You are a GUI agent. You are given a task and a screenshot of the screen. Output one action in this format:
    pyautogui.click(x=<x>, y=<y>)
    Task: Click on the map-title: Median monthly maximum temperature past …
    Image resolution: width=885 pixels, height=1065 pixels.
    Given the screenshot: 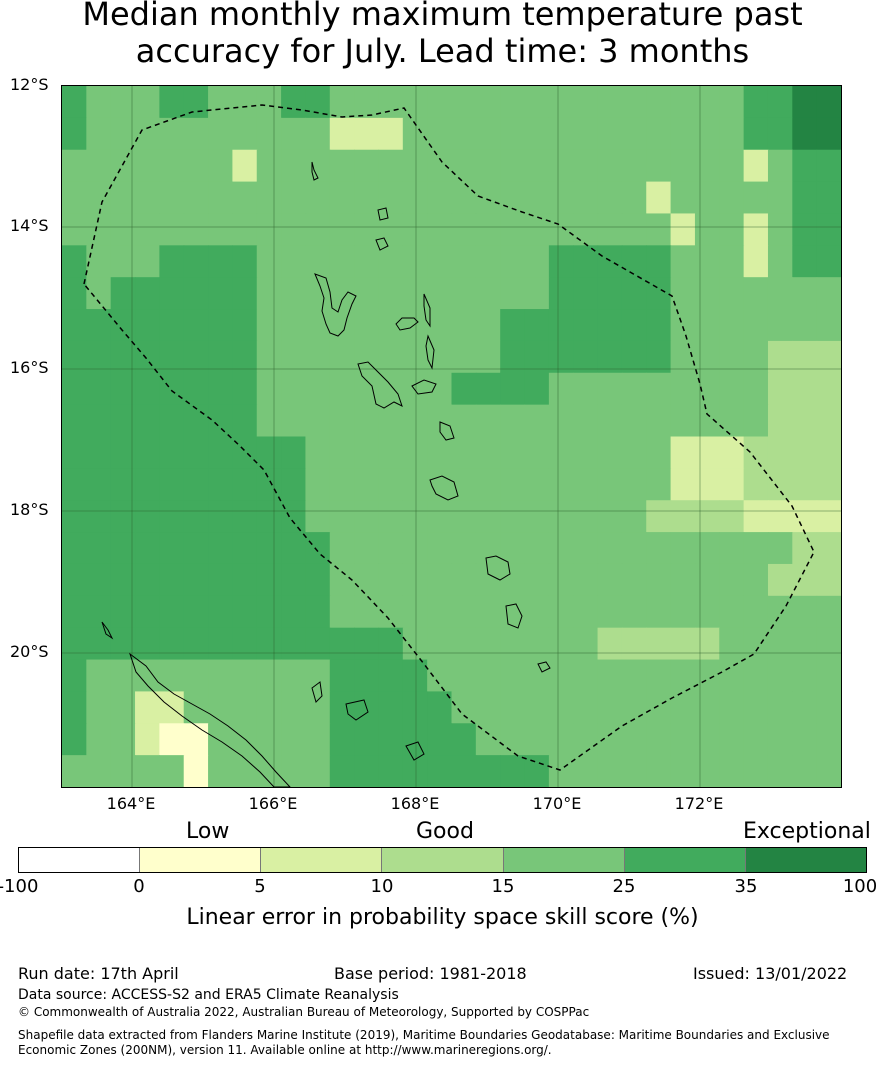 What is the action you would take?
    pyautogui.click(x=442, y=35)
    